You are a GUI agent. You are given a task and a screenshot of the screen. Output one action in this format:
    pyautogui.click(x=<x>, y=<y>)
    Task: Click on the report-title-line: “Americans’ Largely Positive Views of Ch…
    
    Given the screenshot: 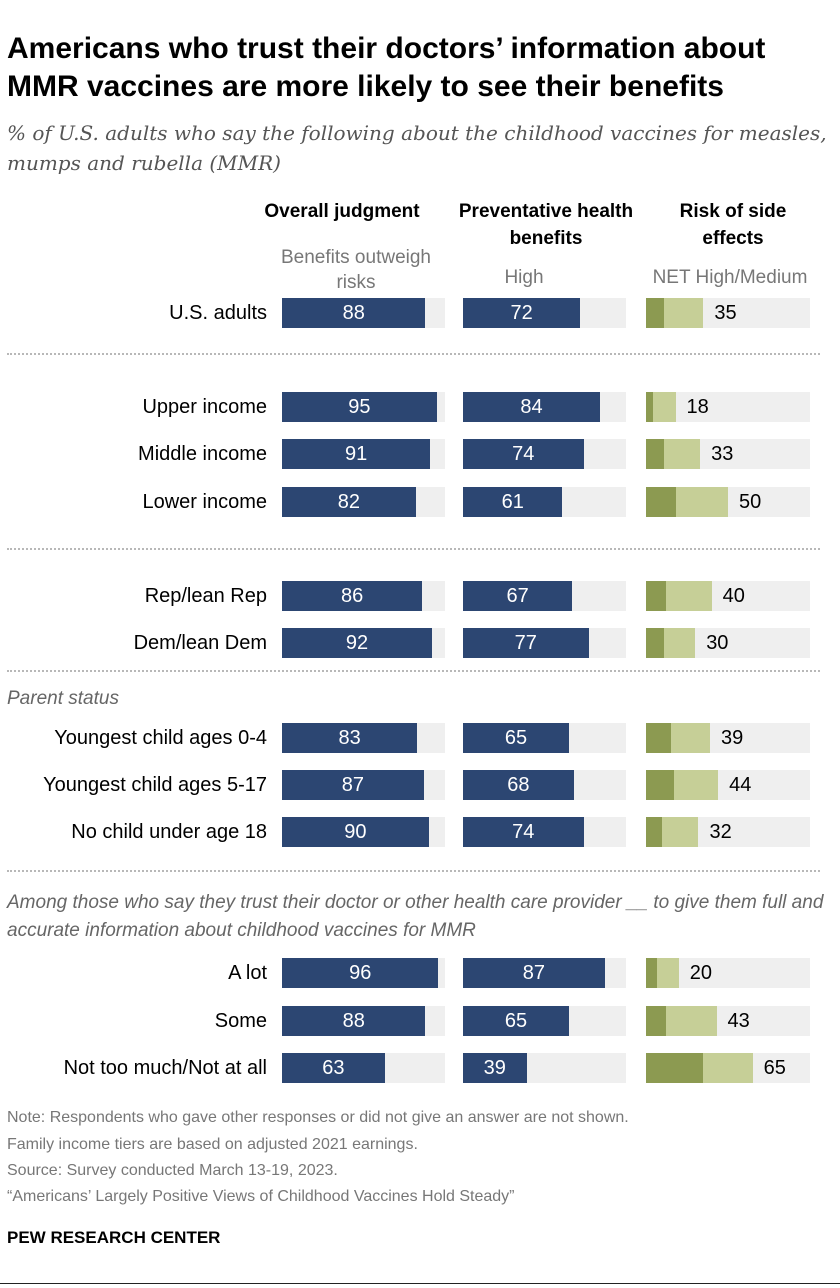 What is the action you would take?
    pyautogui.click(x=261, y=1196)
    